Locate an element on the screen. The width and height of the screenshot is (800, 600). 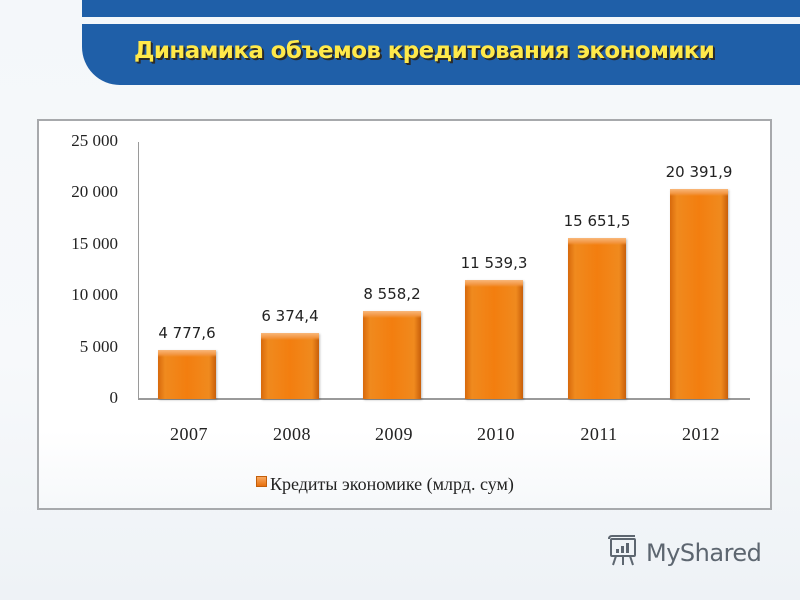
data-label-2007: 4 777,6 is located at coordinates (187, 332).